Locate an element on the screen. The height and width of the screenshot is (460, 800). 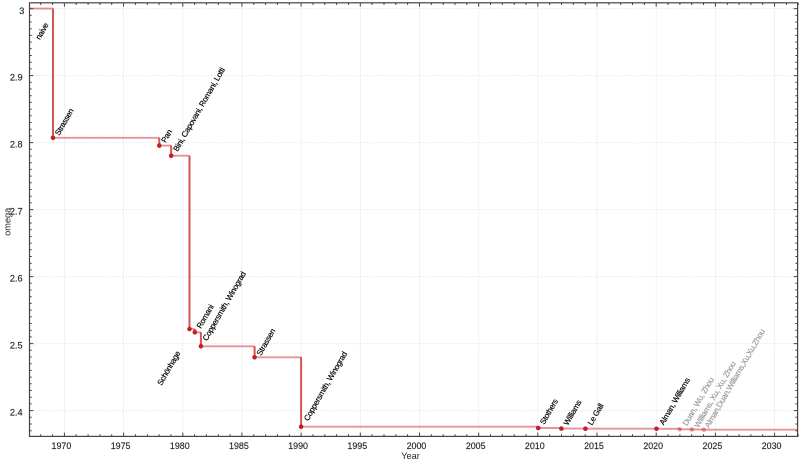
svg-text: 2.6 is located at coordinates (16, 279).